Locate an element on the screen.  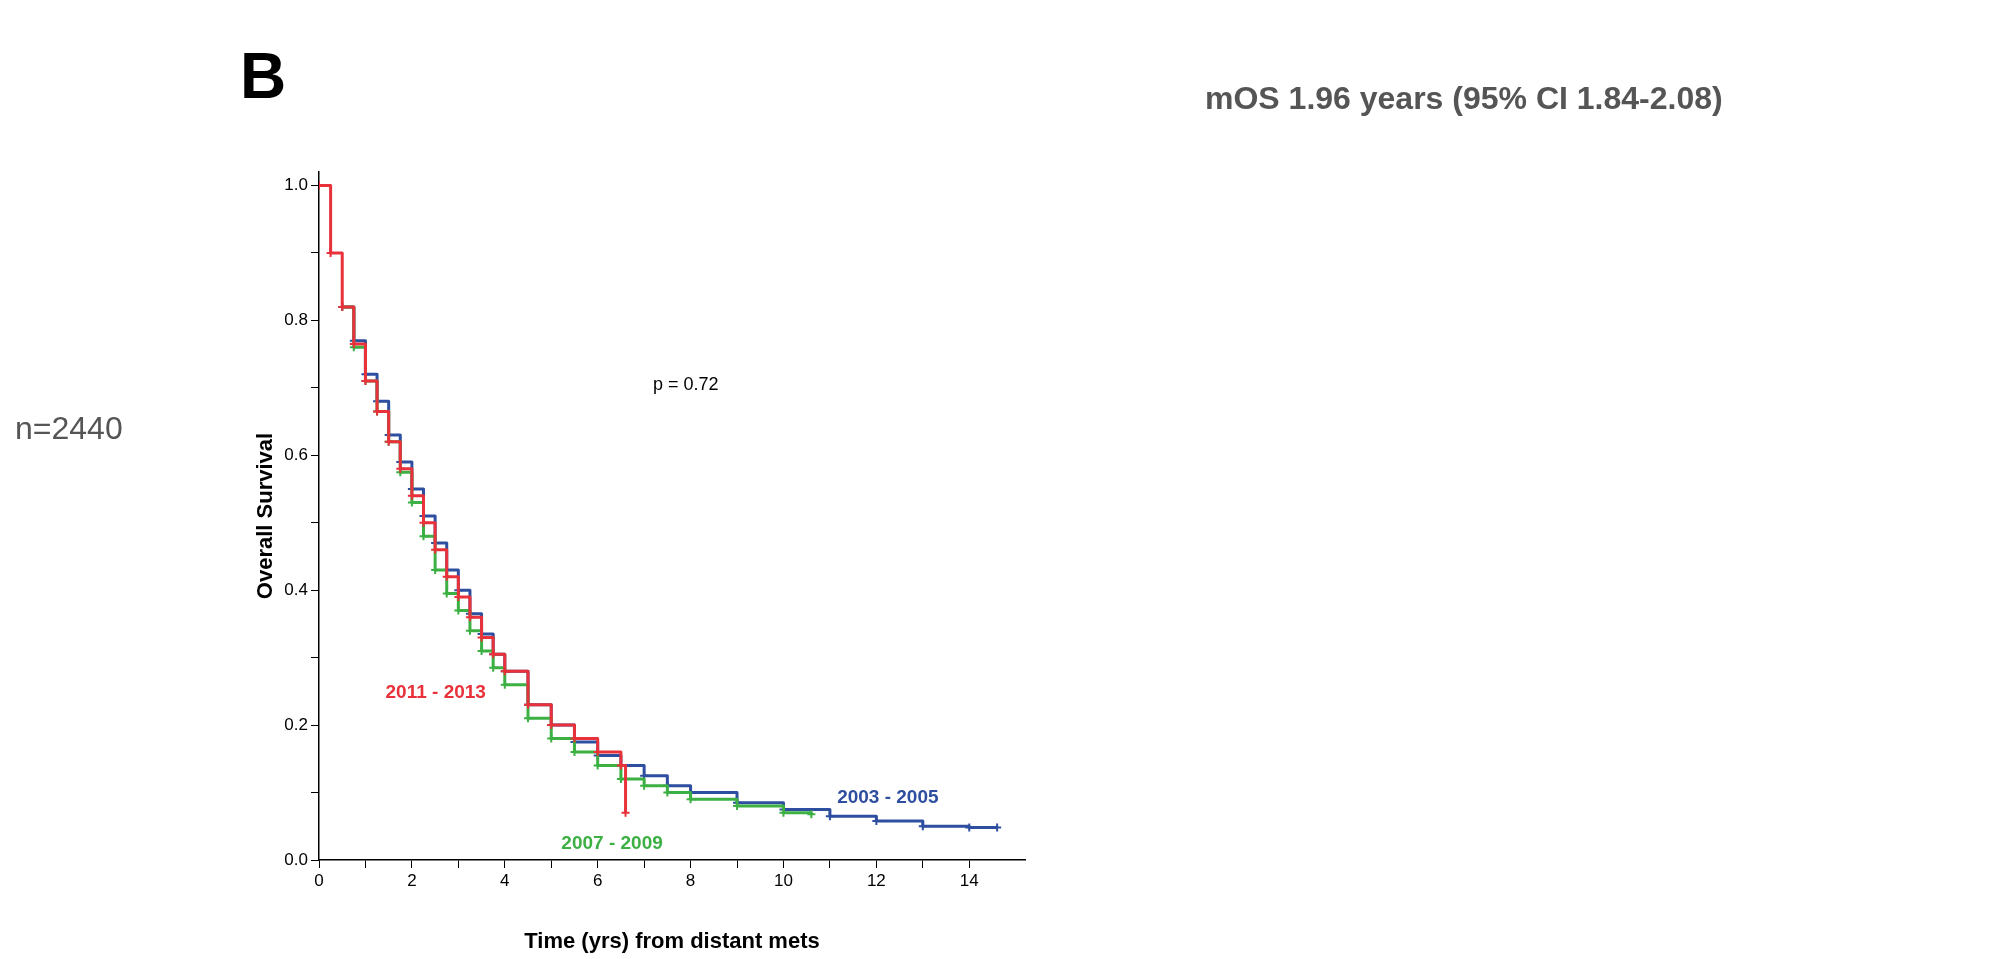
y-tick-label: 0.8 is located at coordinates (296, 320).